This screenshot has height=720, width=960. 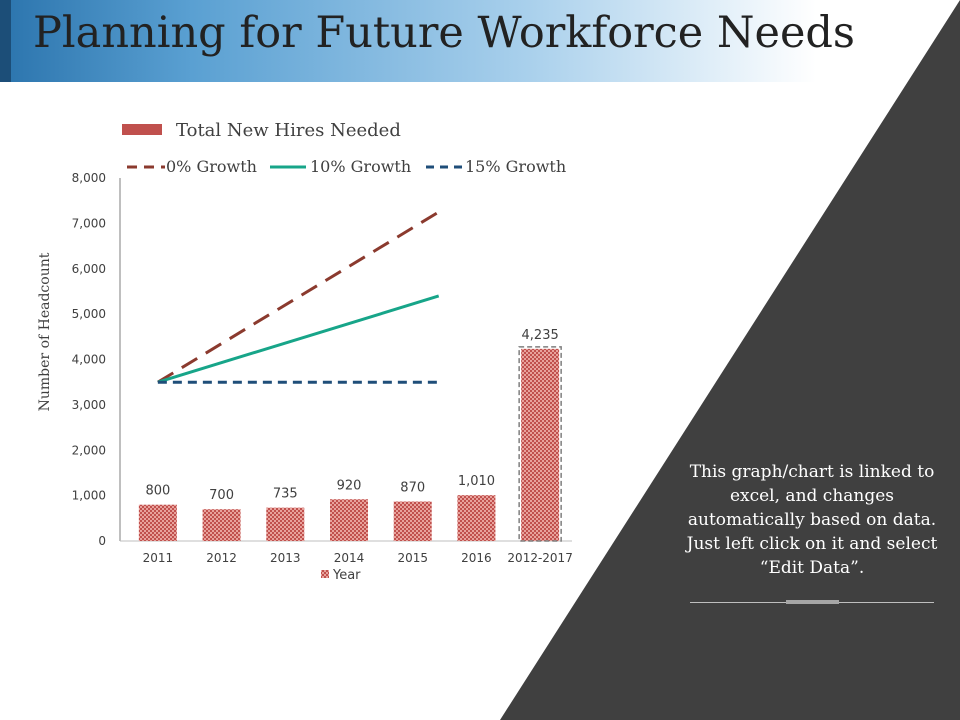 What do you see at coordinates (285, 558) in the screenshot?
I see `x-tick-label: 2013` at bounding box center [285, 558].